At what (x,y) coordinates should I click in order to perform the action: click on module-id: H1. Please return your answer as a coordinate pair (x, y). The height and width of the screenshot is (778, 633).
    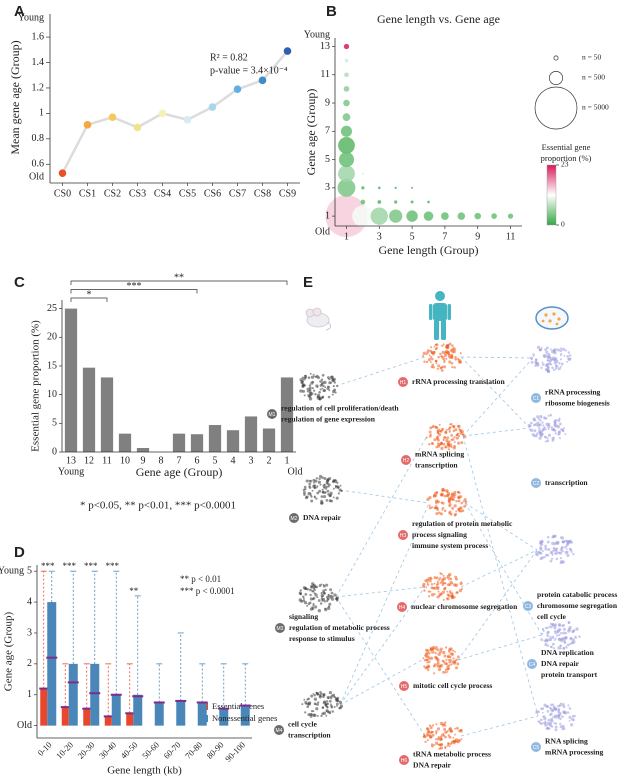
    Looking at the image, I should click on (403, 383).